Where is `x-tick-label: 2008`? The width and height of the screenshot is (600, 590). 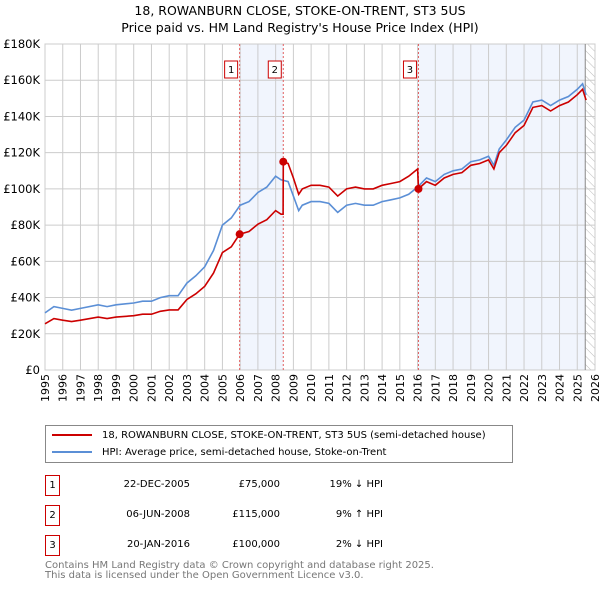
x-tick-label: 2008 is located at coordinates (276, 388).